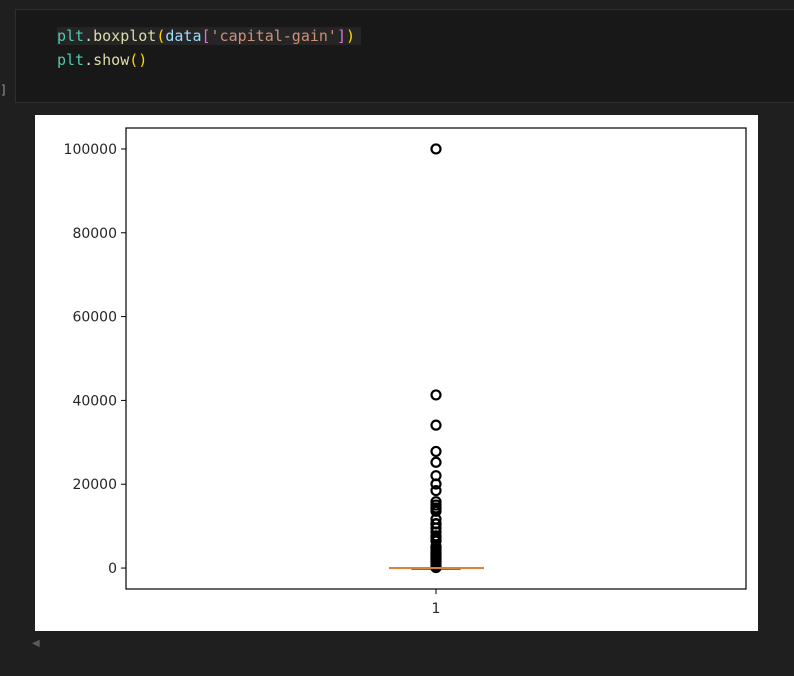 Image resolution: width=794 pixels, height=676 pixels. Describe the element at coordinates (94, 401) in the screenshot. I see `y-tick-label: 40000` at that location.